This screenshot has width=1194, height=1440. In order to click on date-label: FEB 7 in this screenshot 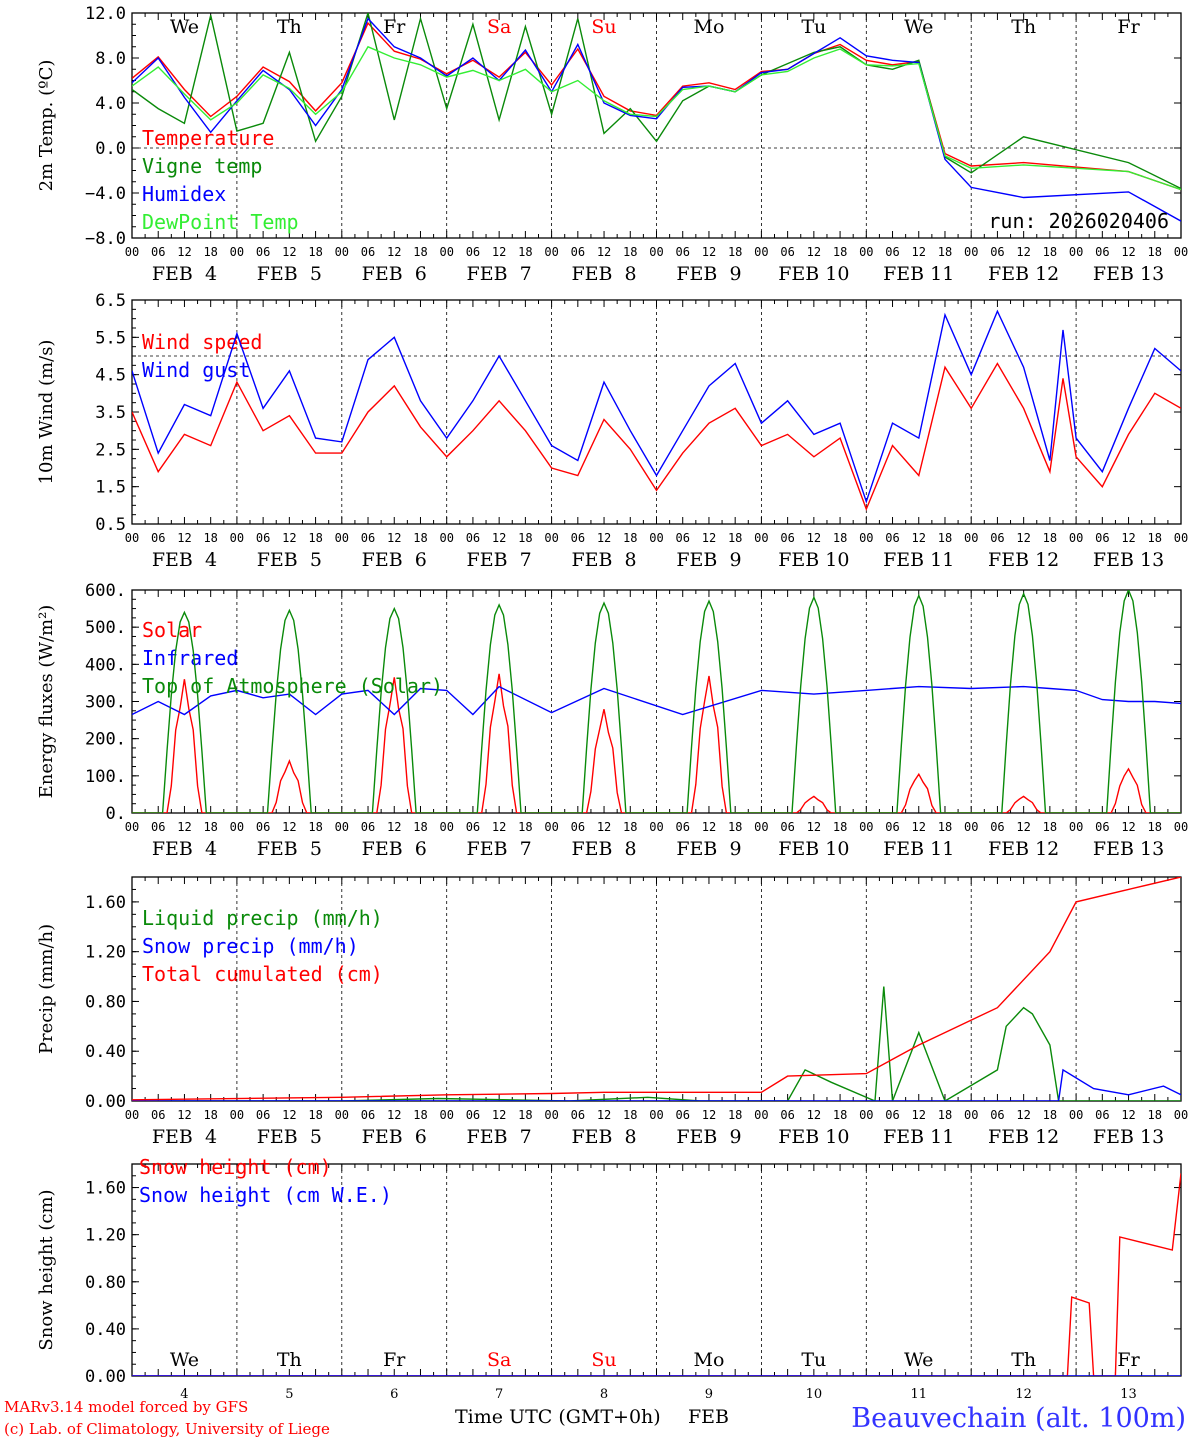, I will do `click(499, 1137)`.